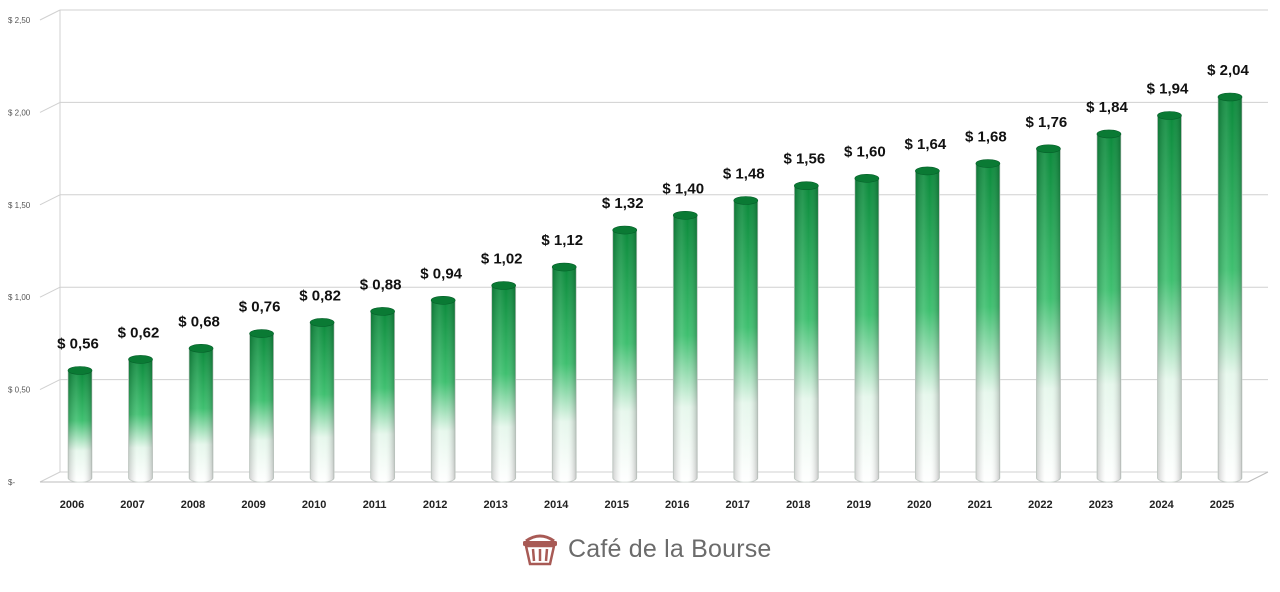 Image resolution: width=1280 pixels, height=592 pixels. Describe the element at coordinates (375, 505) in the screenshot. I see `x-tick-label: 2011` at that location.